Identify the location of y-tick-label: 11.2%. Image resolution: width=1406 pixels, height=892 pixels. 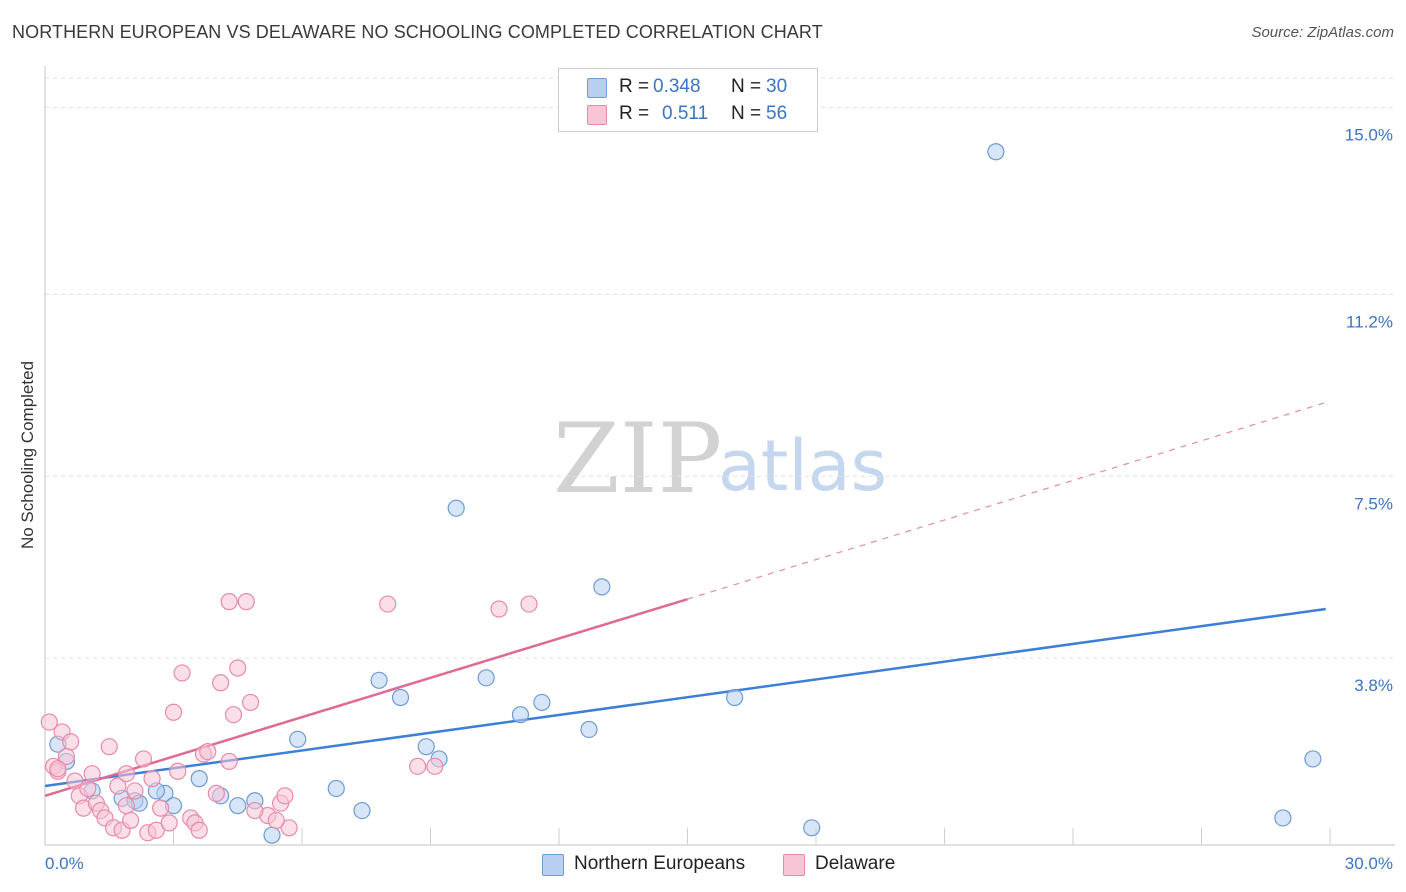
(1369, 321).